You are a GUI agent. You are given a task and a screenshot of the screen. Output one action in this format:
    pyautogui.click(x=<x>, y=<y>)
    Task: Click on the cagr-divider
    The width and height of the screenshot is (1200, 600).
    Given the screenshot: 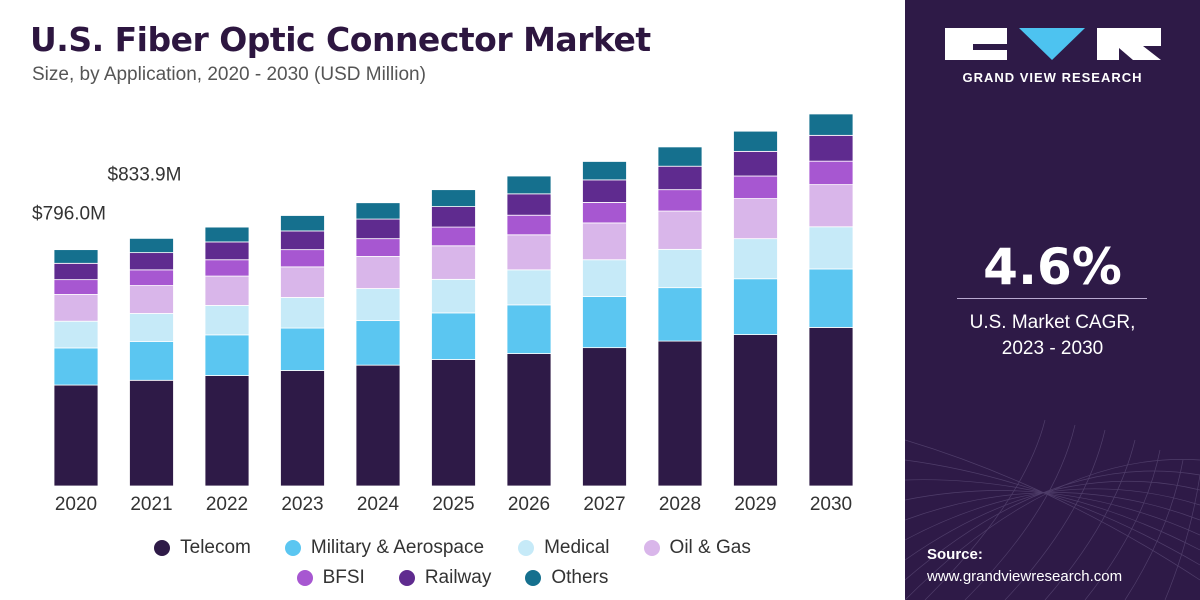 What is the action you would take?
    pyautogui.click(x=1052, y=298)
    